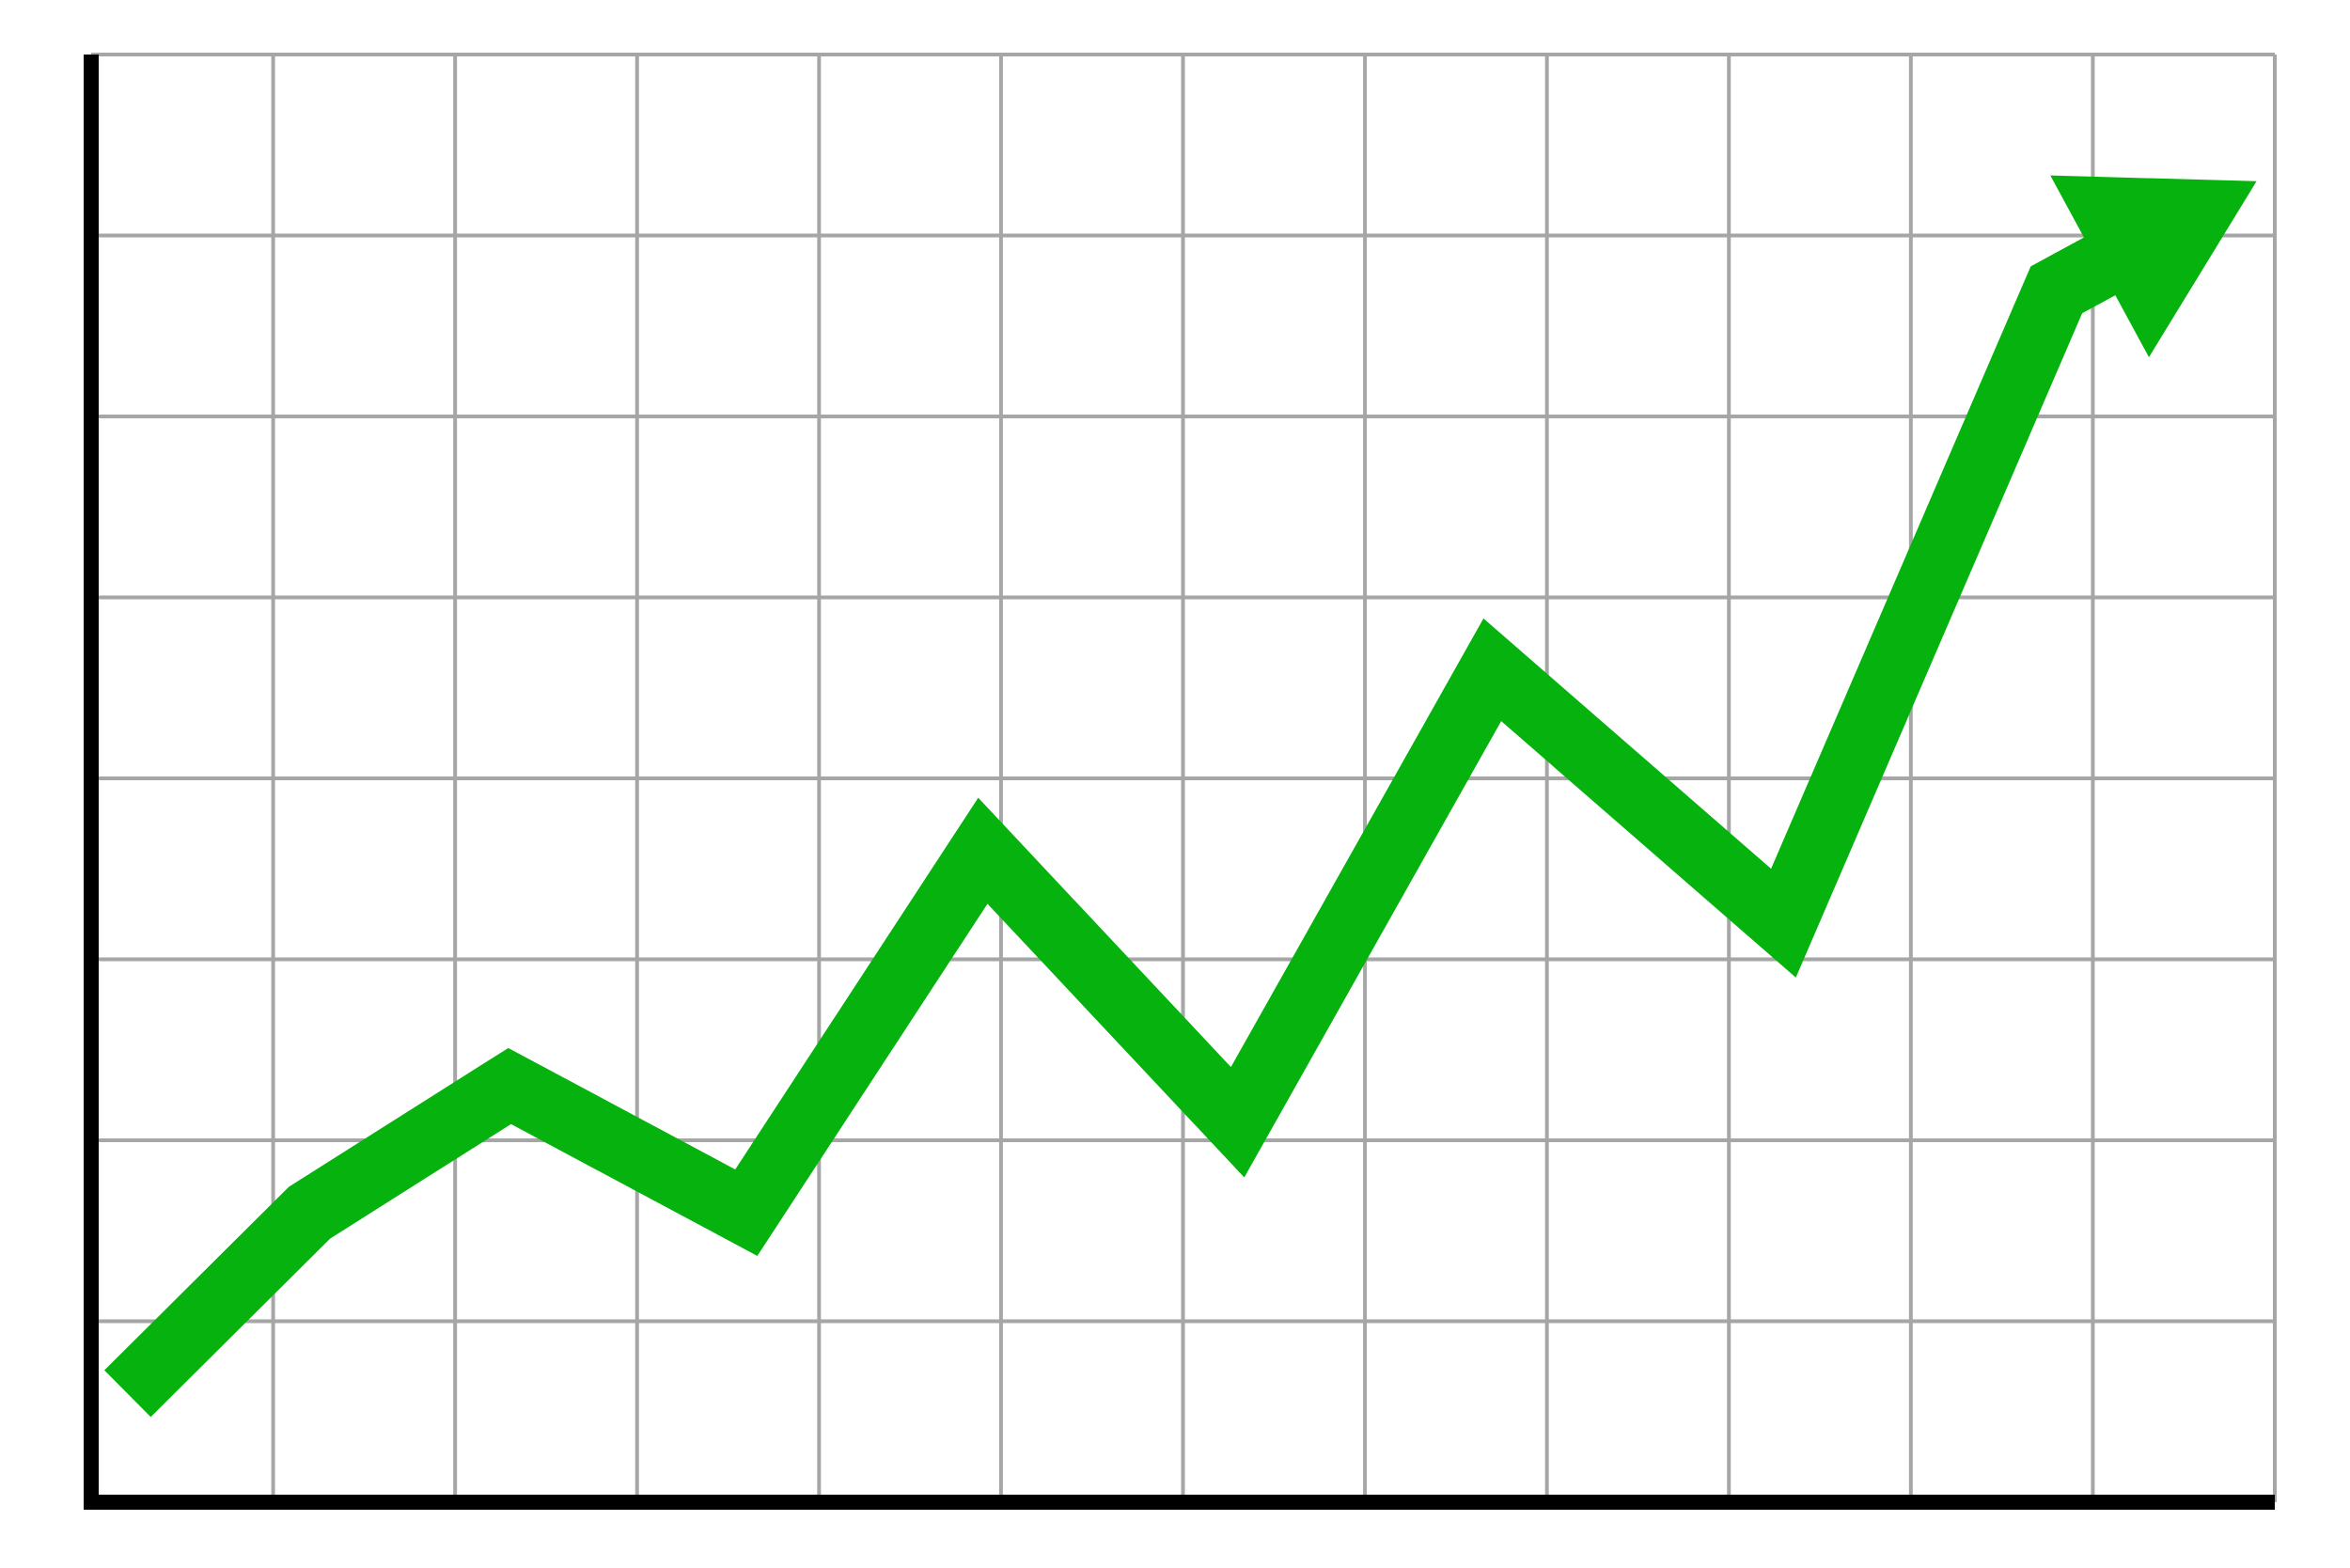 This screenshot has width=2350, height=1568. Describe the element at coordinates (2153, 266) in the screenshot. I see `arrow-icon` at that location.